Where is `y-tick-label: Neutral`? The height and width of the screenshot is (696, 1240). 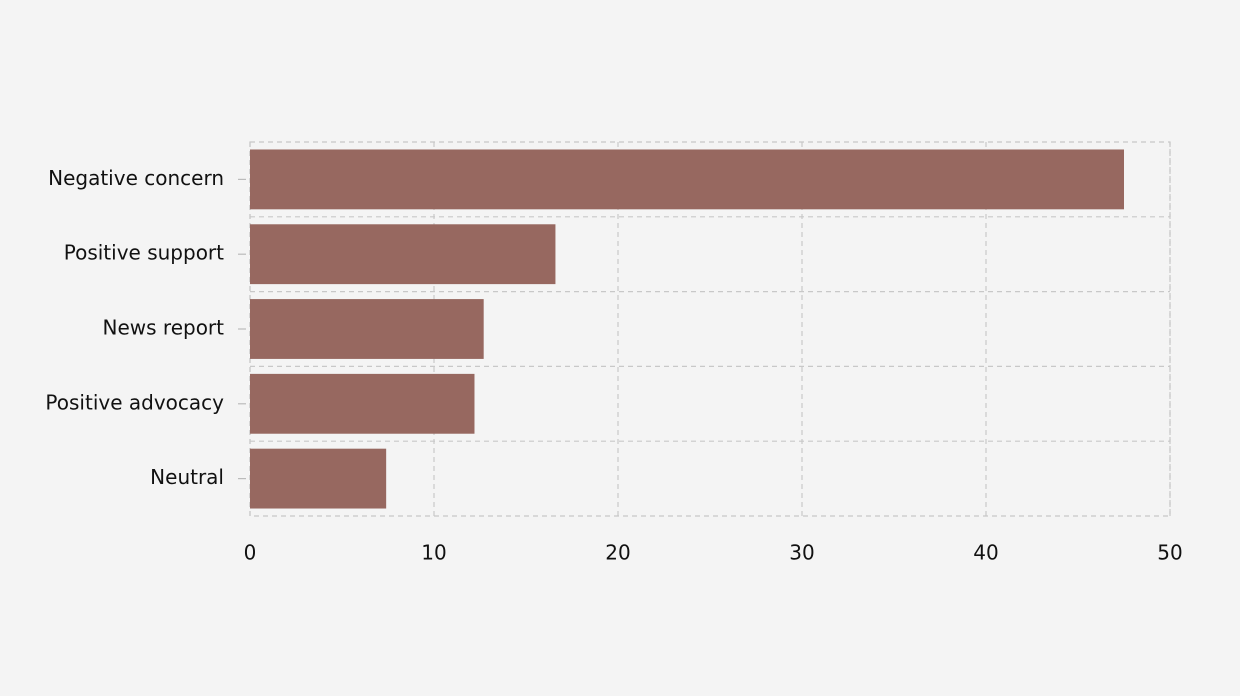 y-tick-label: Neutral is located at coordinates (187, 477).